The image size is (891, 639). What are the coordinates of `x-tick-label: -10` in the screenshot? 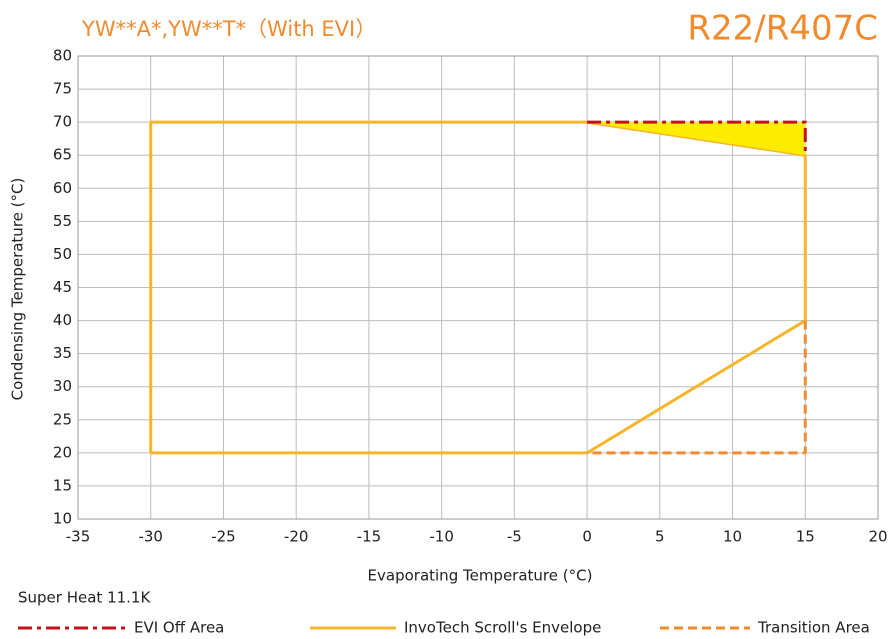 It's located at (441, 537).